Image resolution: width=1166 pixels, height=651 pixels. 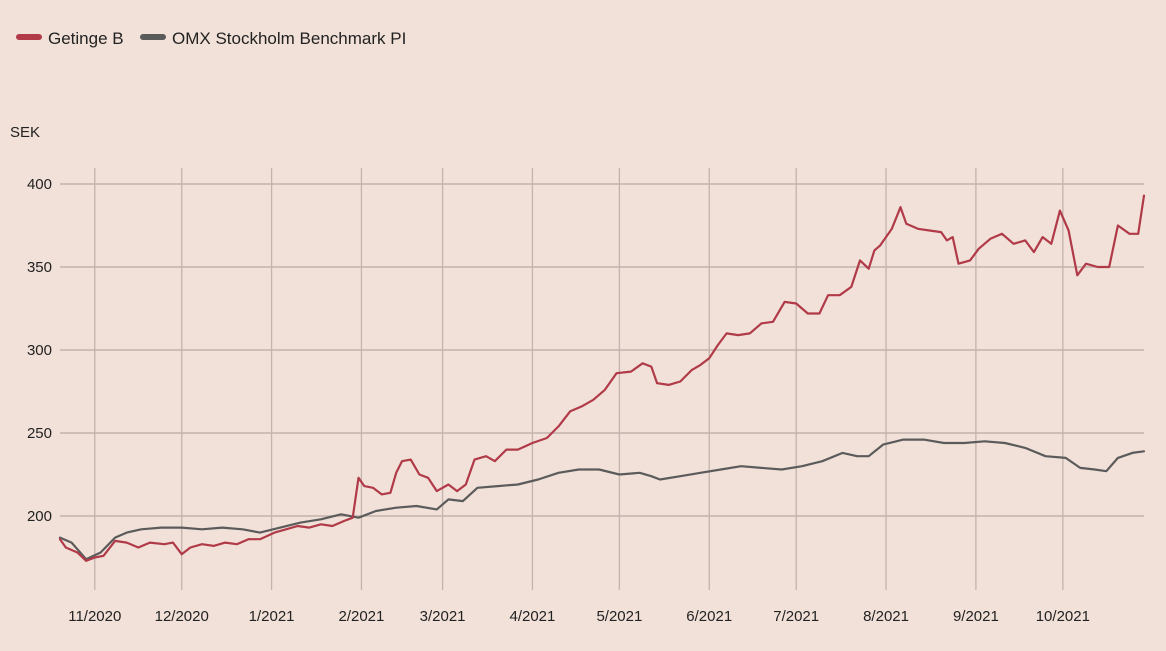 I want to click on legend-swatch-omx, so click(x=153, y=37).